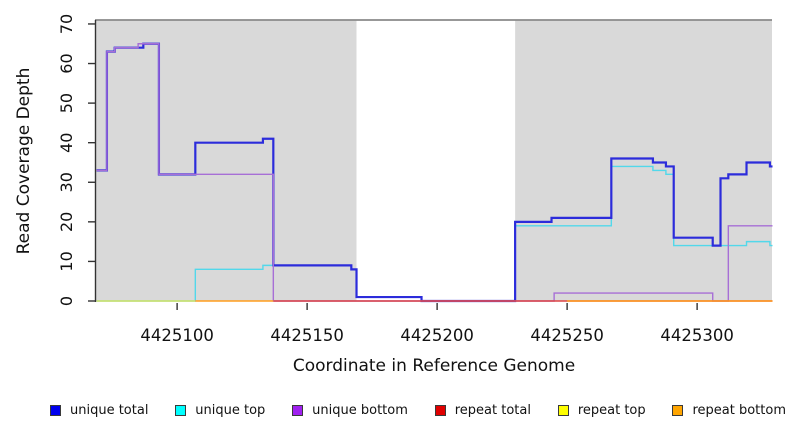 The width and height of the screenshot is (792, 432). Describe the element at coordinates (109, 410) in the screenshot. I see `legend-label: unique total` at that location.